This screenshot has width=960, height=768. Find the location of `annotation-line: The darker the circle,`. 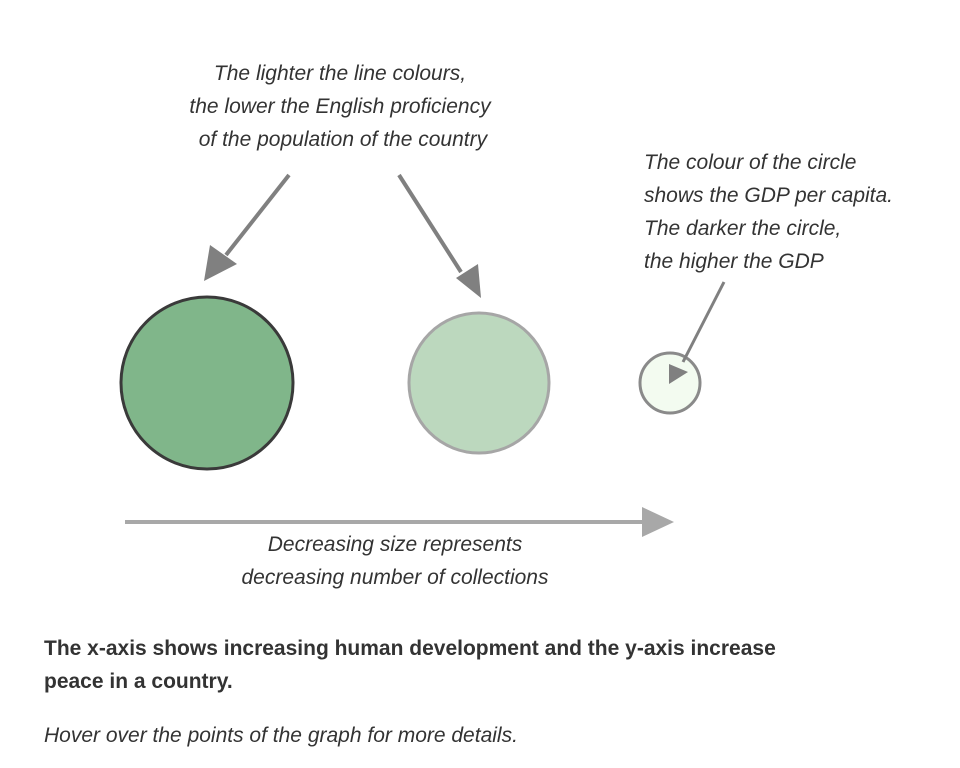

annotation-line: The darker the circle, is located at coordinates (743, 228).